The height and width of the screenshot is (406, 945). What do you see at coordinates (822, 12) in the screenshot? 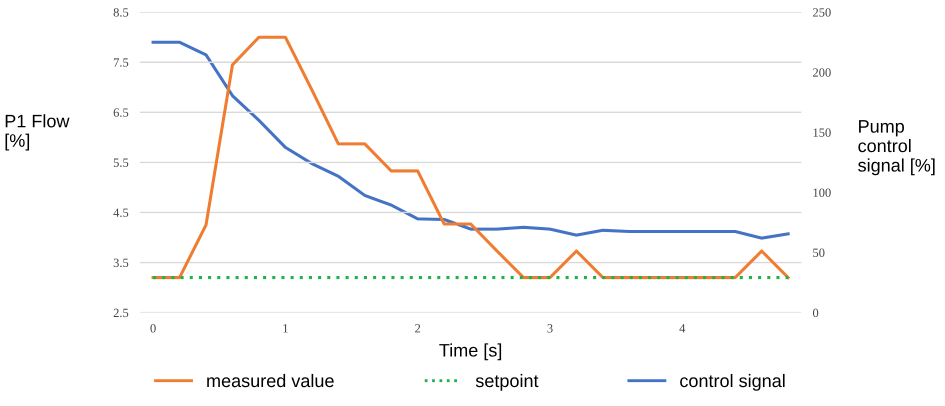
I see `y2-tick-label: 250` at bounding box center [822, 12].